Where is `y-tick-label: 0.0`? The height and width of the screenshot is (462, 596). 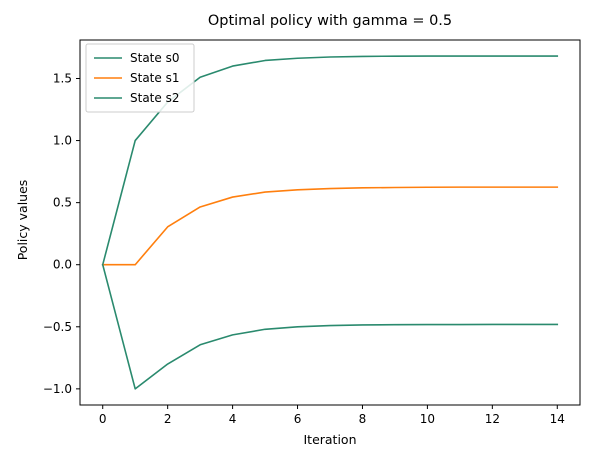 y-tick-label: 0.0 is located at coordinates (62, 265).